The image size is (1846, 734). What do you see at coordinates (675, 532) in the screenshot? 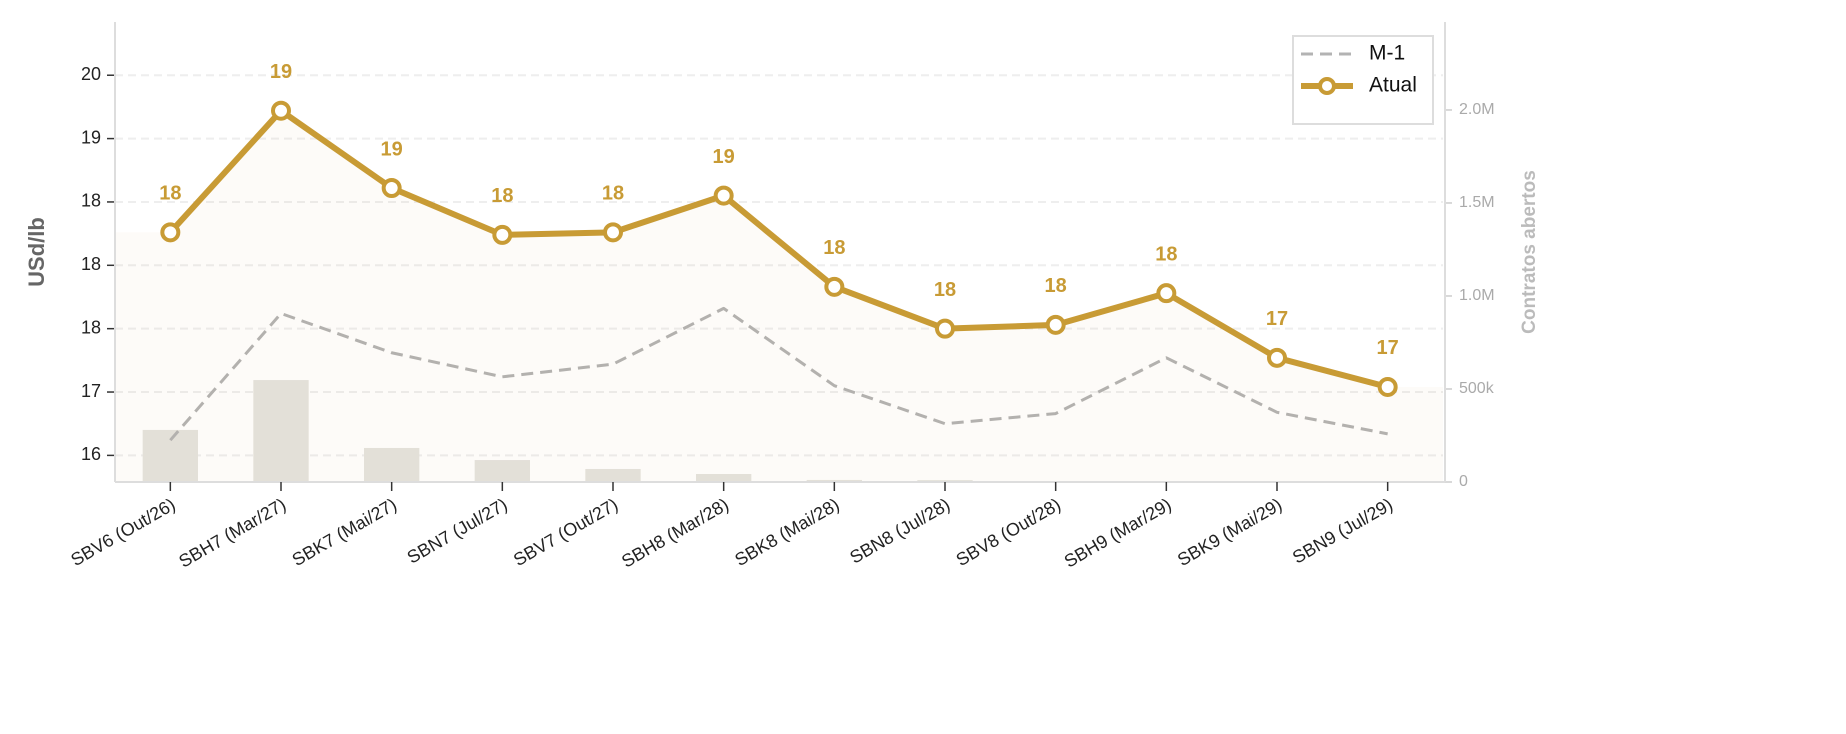
I see `x-tick-label: SBH8 (Mar/28)` at bounding box center [675, 532].